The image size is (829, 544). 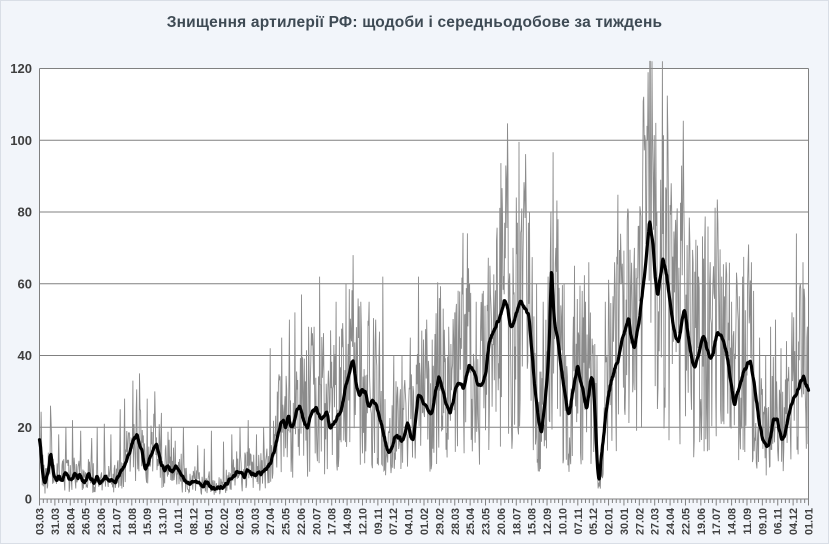 What do you see at coordinates (287, 521) in the screenshot?
I see `x-axis-label: 25.05` at bounding box center [287, 521].